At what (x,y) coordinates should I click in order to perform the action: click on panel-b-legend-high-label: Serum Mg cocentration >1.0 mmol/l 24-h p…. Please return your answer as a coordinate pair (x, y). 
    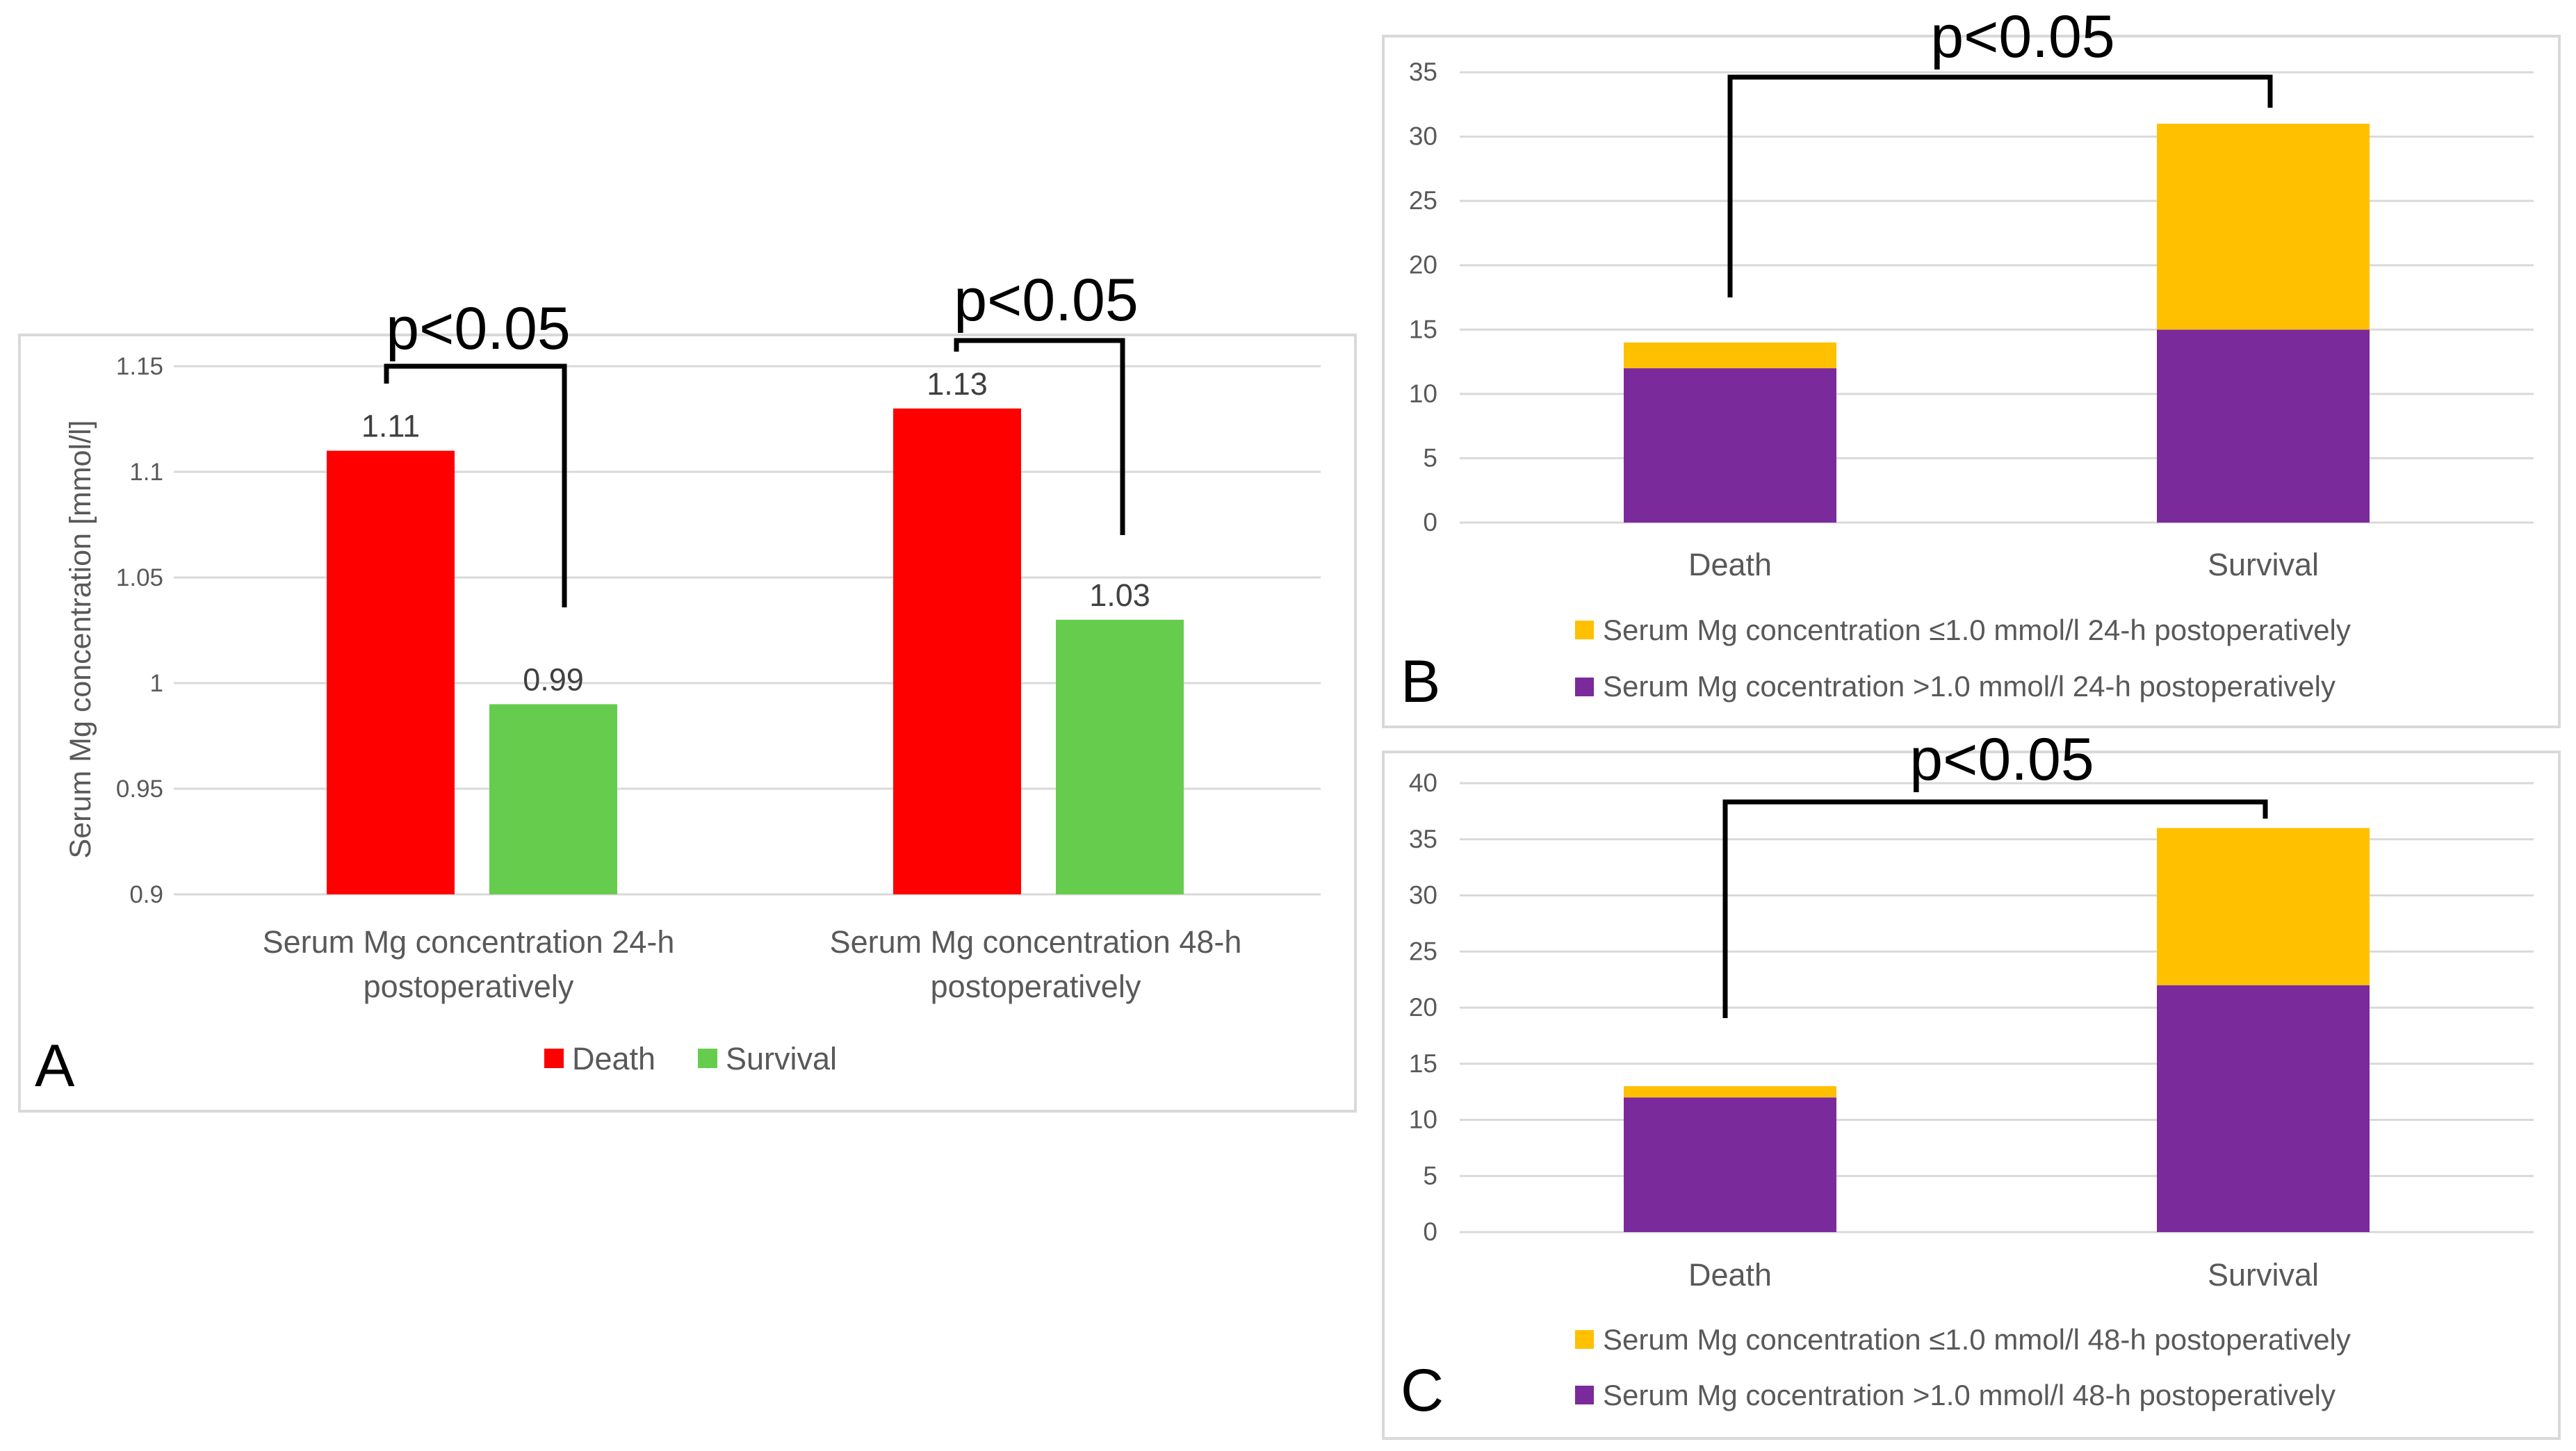
    Looking at the image, I should click on (1969, 686).